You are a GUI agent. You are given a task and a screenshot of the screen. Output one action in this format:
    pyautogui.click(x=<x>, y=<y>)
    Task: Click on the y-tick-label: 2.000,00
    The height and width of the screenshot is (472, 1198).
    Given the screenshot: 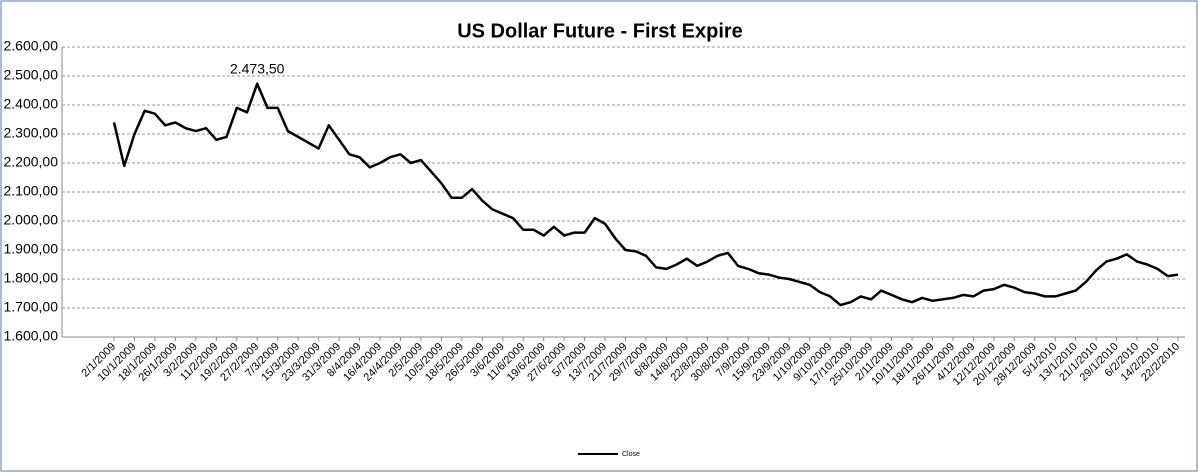 What is the action you would take?
    pyautogui.click(x=31, y=220)
    